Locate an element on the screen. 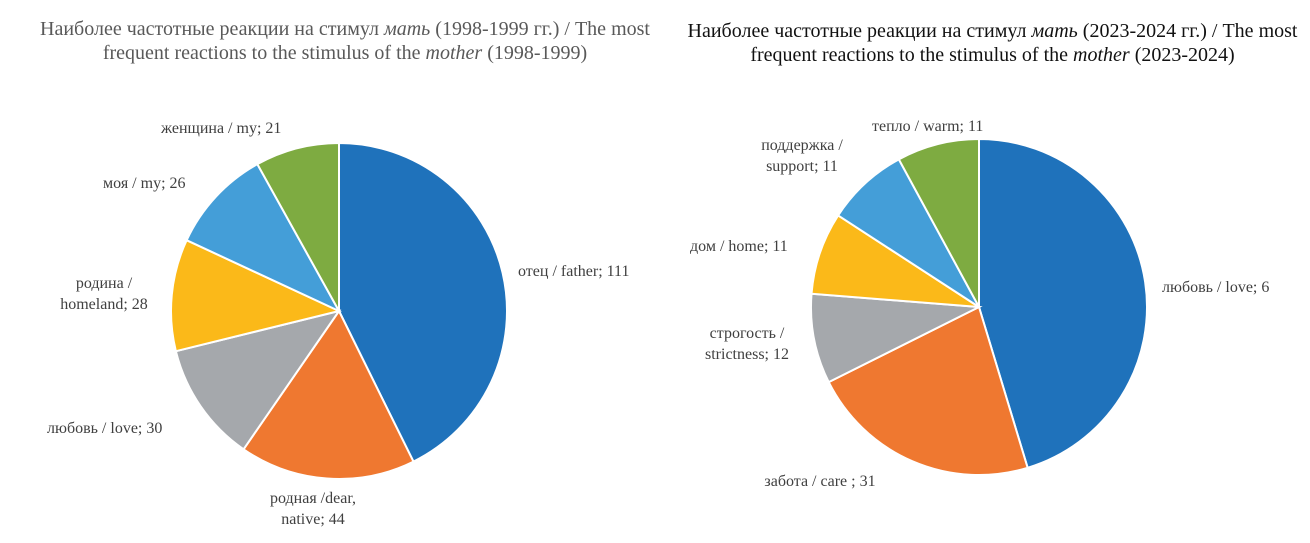 The image size is (1310, 543). slice-label: отец / father; 111 is located at coordinates (573, 271).